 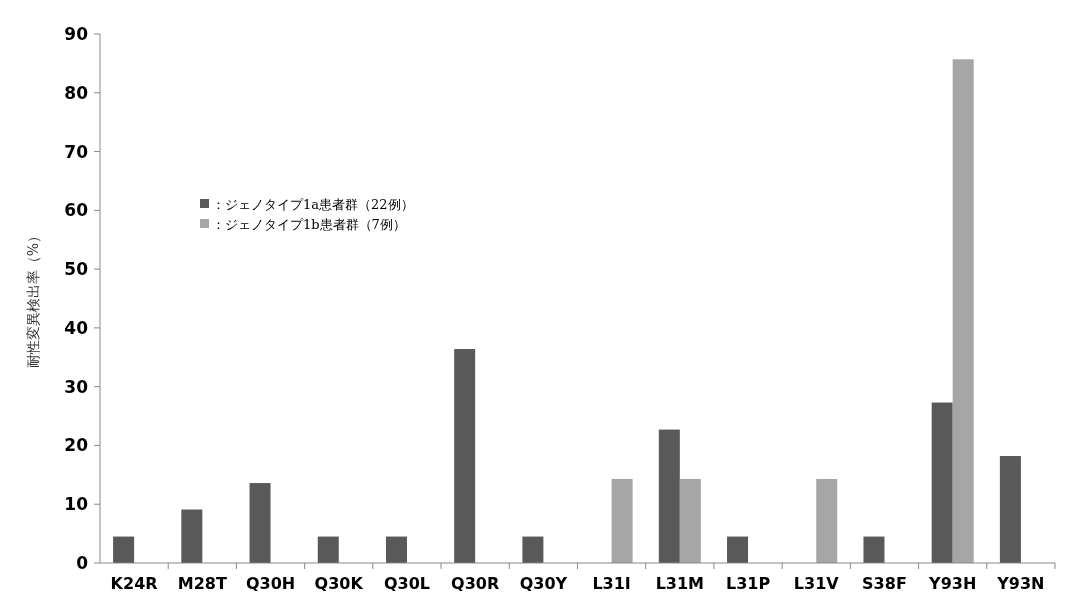 I want to click on y-tick-label: 60, so click(x=76, y=210).